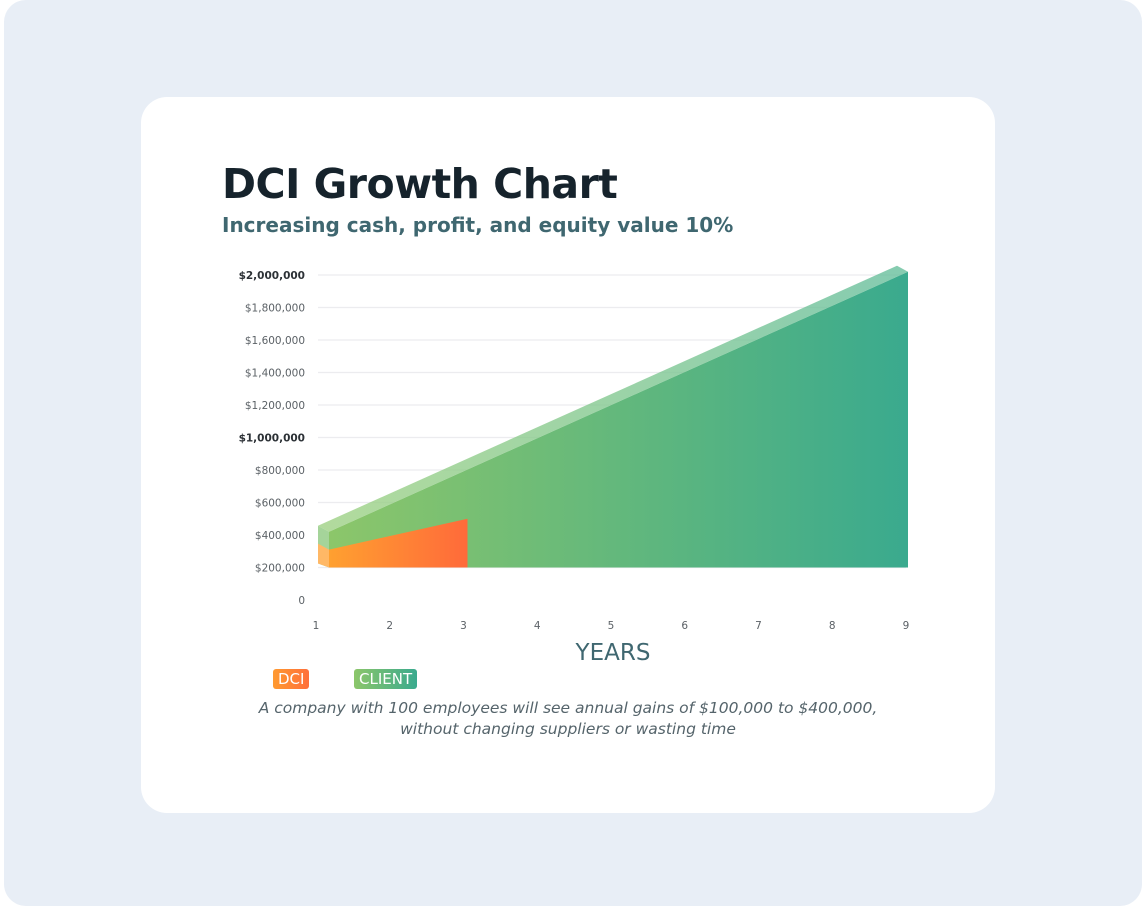 The image size is (1142, 906). What do you see at coordinates (613, 653) in the screenshot?
I see `x-axis-label: YEARS` at bounding box center [613, 653].